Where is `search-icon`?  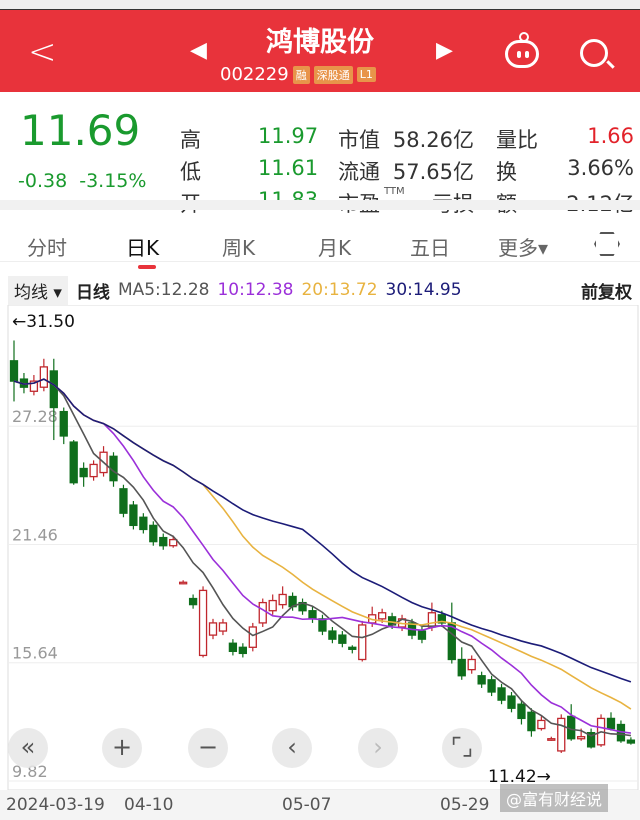 search-icon is located at coordinates (594, 53).